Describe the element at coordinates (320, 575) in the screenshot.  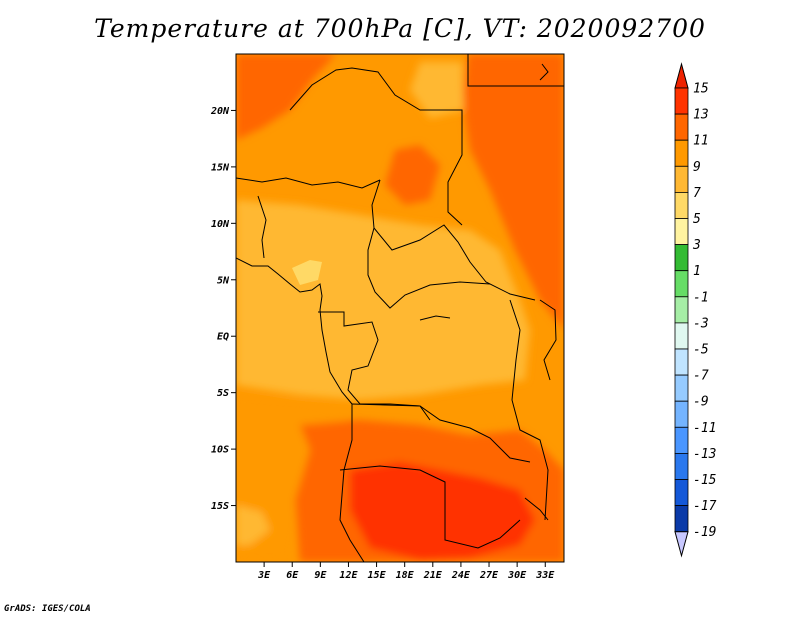
I see `lon-tick-label: 9E` at that location.